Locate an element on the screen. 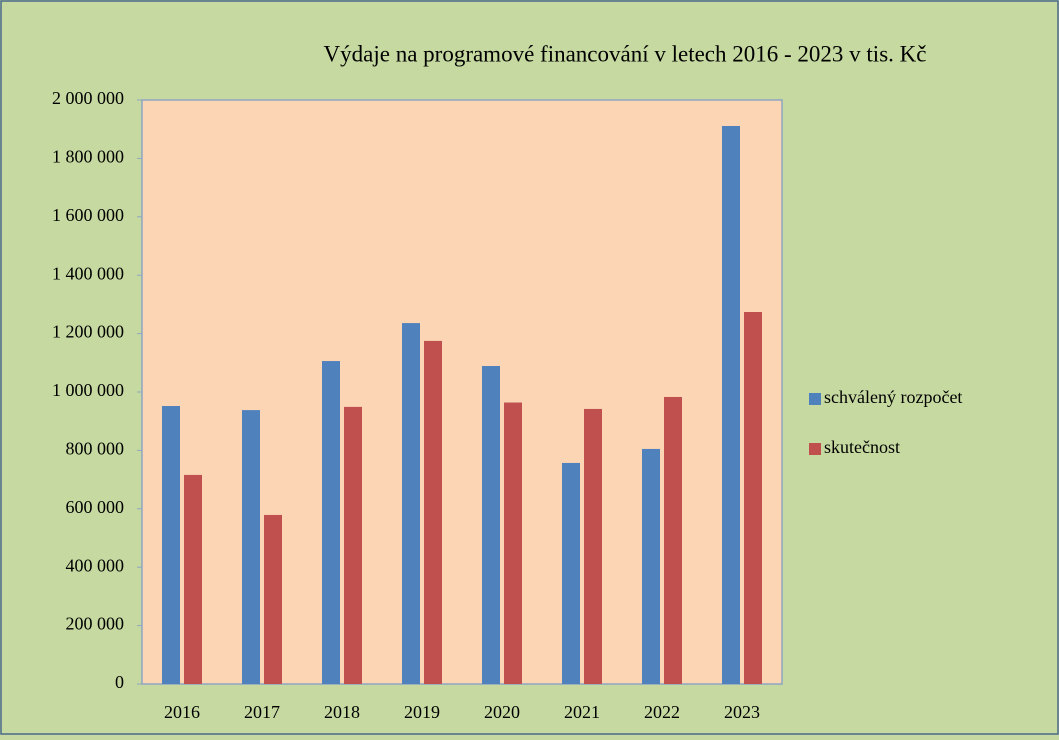 This screenshot has width=1059, height=740. y-tick-label: 600 000 is located at coordinates (95, 507).